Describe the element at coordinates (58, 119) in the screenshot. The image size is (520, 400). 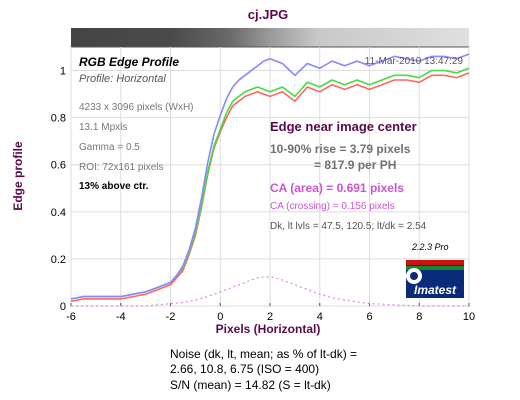
I see `y-tick-label: 0.8` at that location.